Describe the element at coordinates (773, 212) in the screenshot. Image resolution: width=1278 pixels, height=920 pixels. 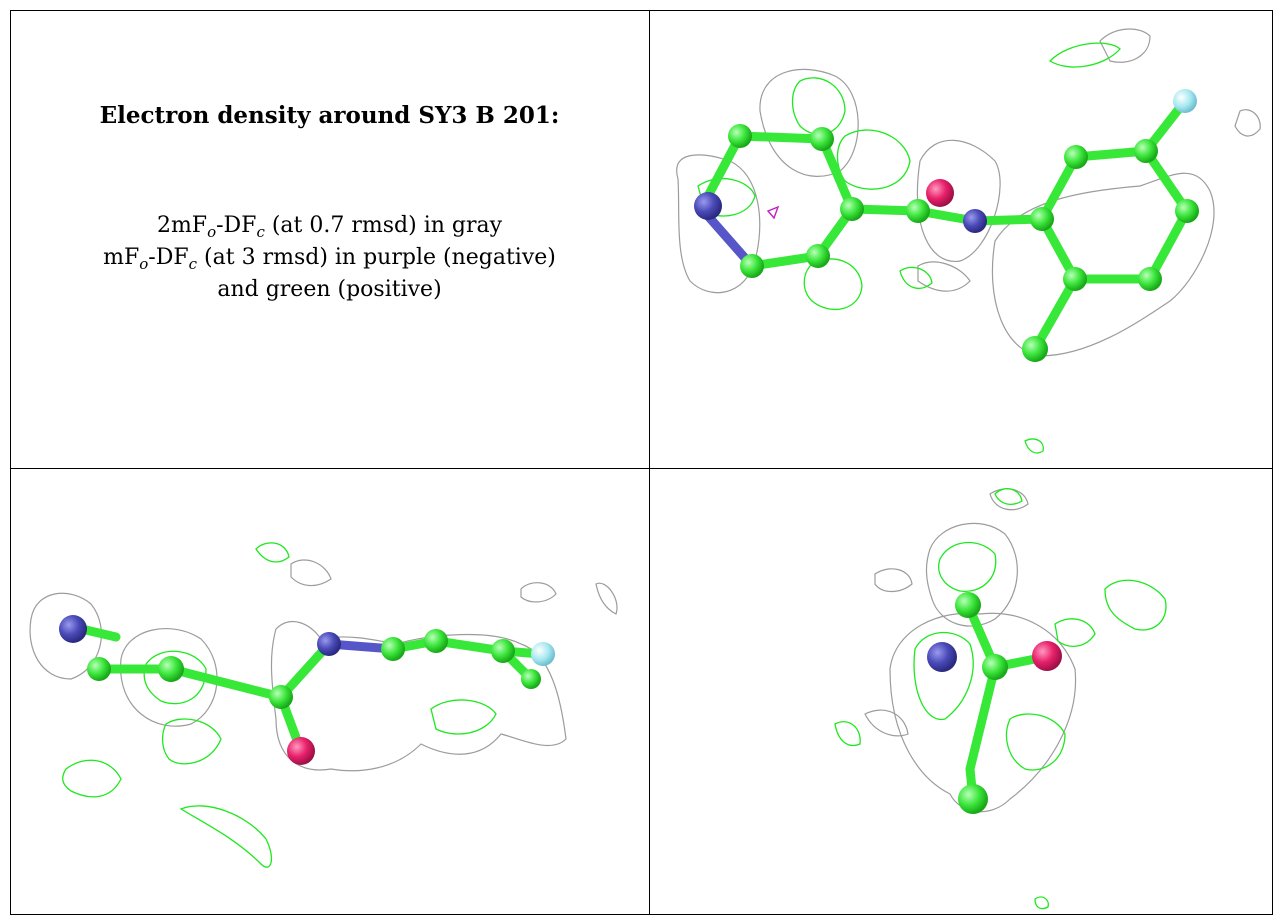
I see `density-purple` at that location.